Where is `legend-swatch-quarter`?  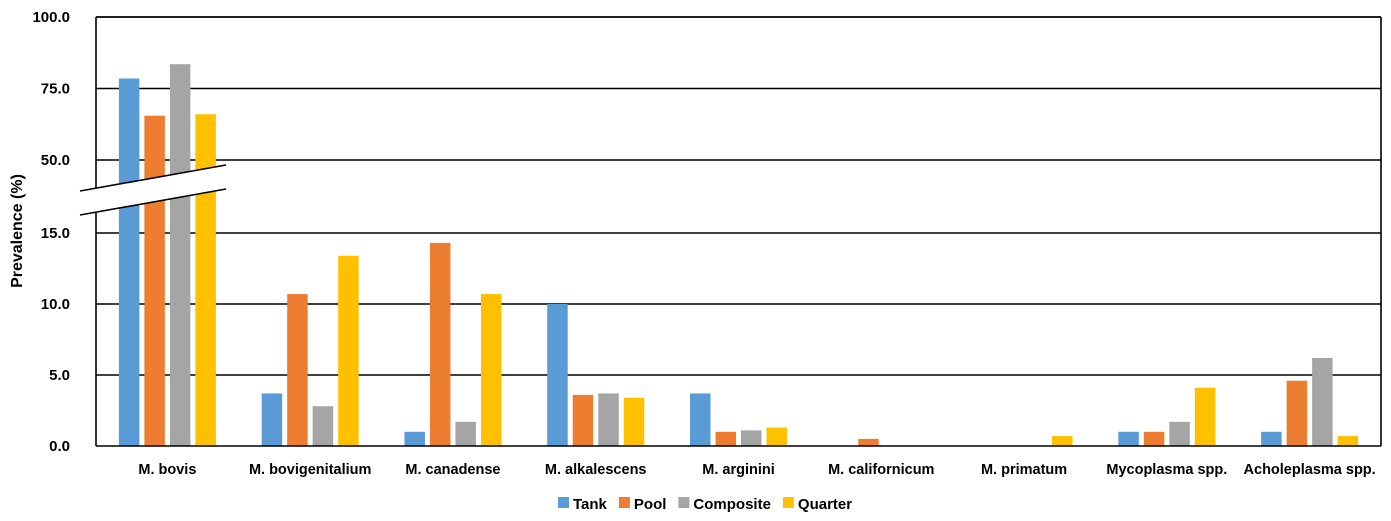
legend-swatch-quarter is located at coordinates (788, 502).